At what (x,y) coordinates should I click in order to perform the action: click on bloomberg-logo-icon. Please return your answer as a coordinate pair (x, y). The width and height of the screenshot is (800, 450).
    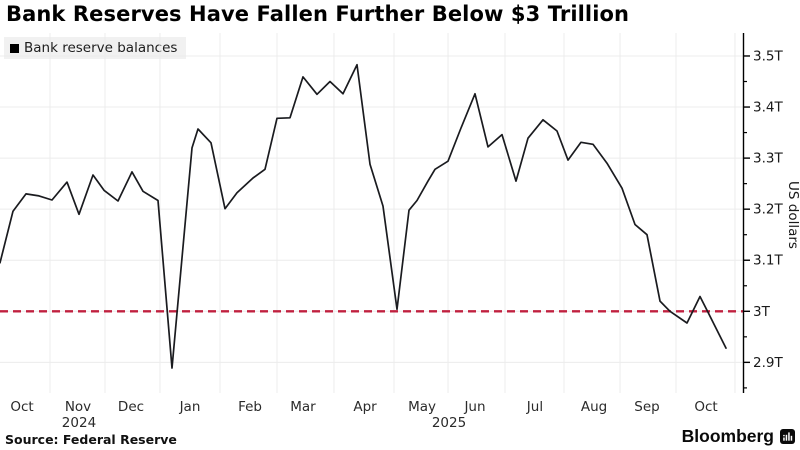
    Looking at the image, I should click on (787, 436).